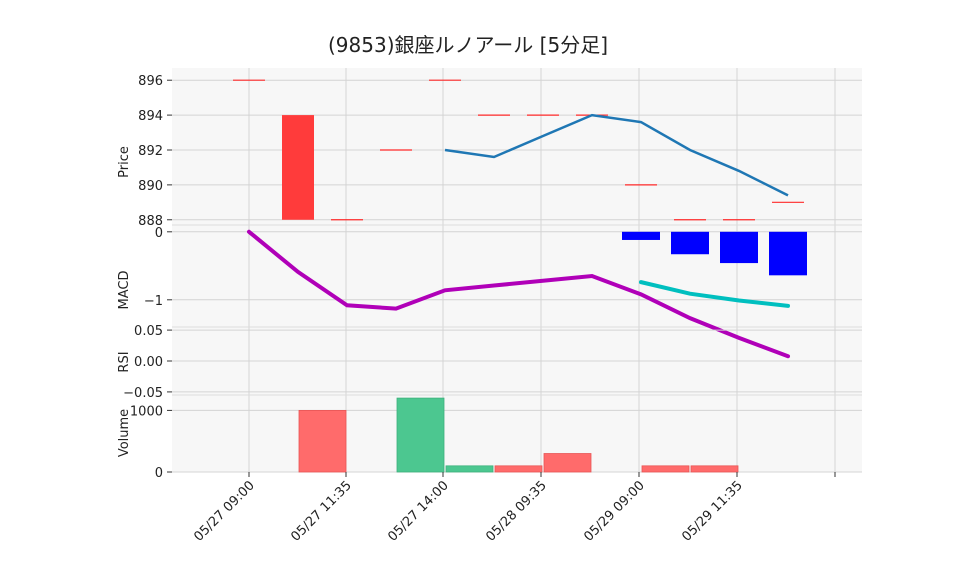  I want to click on x-tick-label: 05/27 11:35, so click(321, 511).